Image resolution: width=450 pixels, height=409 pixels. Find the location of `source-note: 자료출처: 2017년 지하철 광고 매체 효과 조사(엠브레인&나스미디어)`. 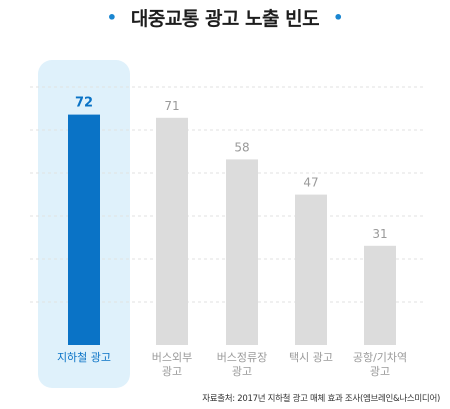

source-note: 자료출처: 2017년 지하철 광고 매체 효과 조사(엠브레인&나스미디어) is located at coordinates (321, 399).